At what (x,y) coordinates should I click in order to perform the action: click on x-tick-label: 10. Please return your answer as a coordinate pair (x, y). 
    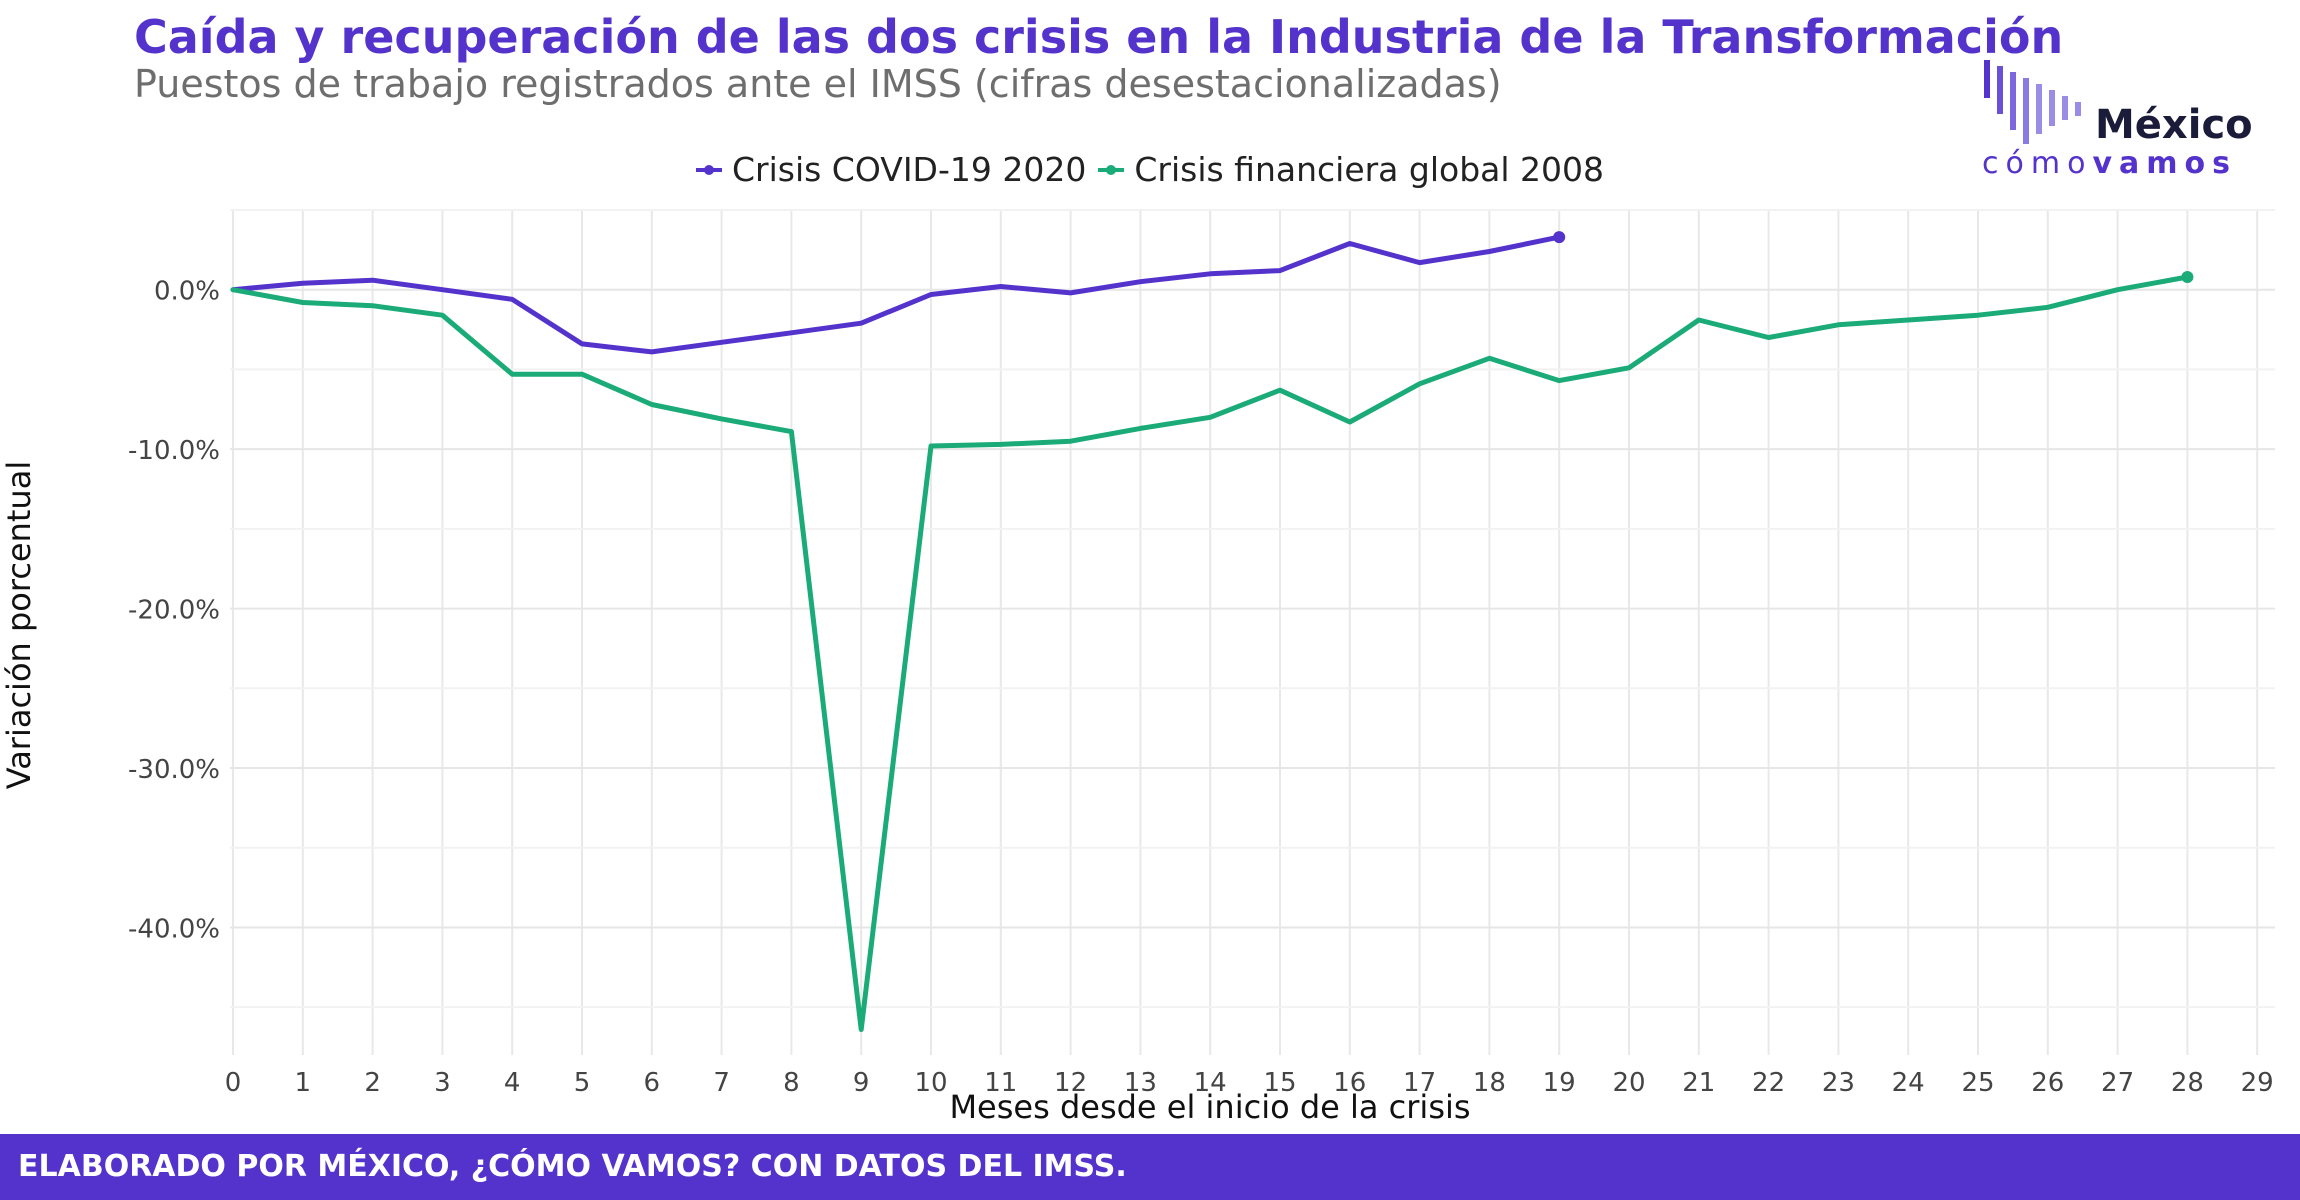
    Looking at the image, I should click on (930, 1083).